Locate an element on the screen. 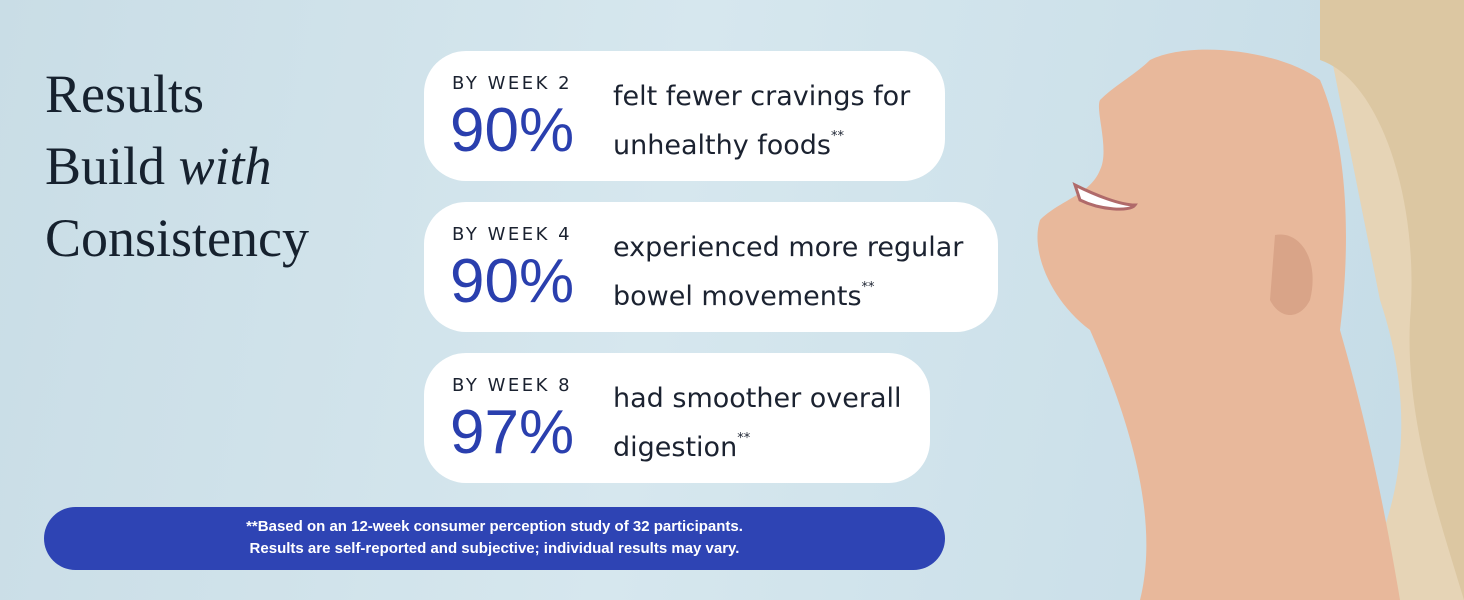  ear is located at coordinates (1291, 274).